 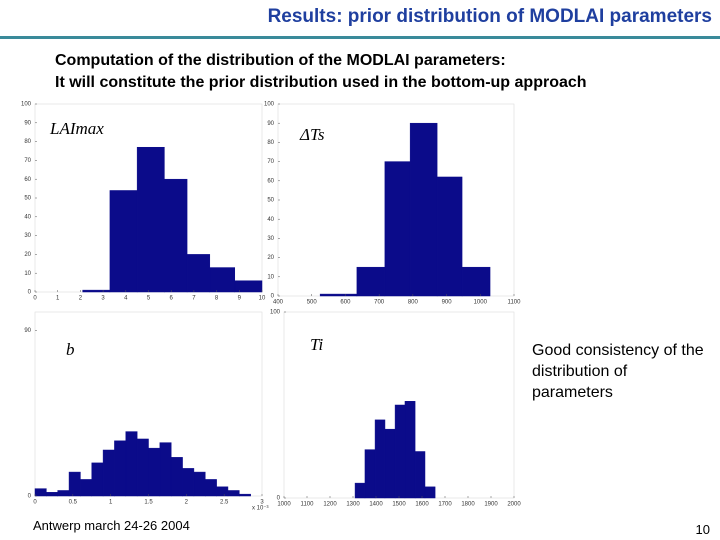 What do you see at coordinates (330, 505) in the screenshot?
I see `x-tick-label: 1200` at bounding box center [330, 505].